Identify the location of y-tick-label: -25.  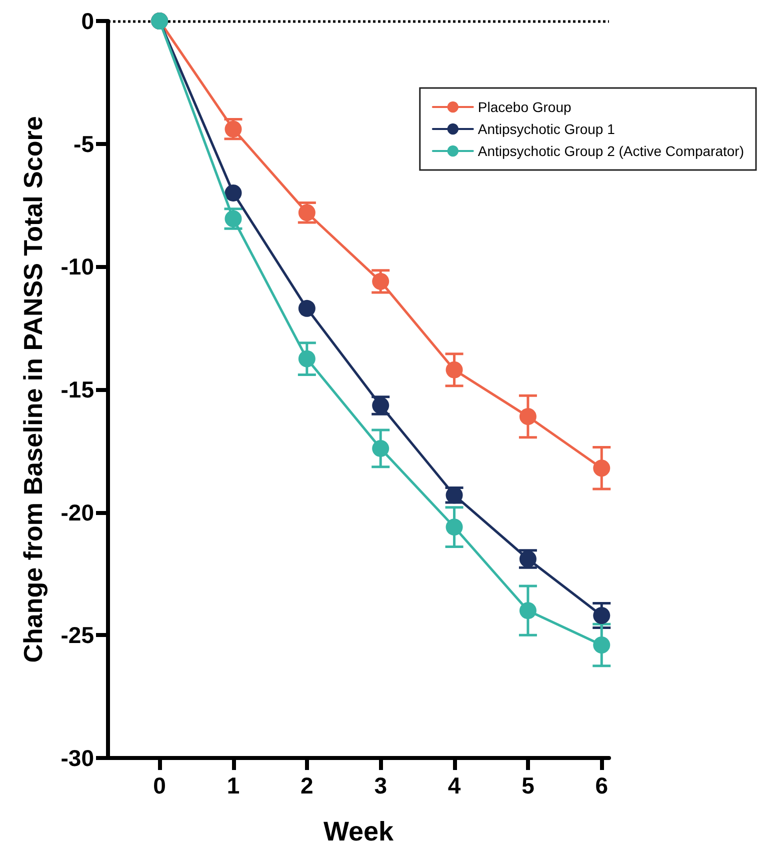
(77, 635).